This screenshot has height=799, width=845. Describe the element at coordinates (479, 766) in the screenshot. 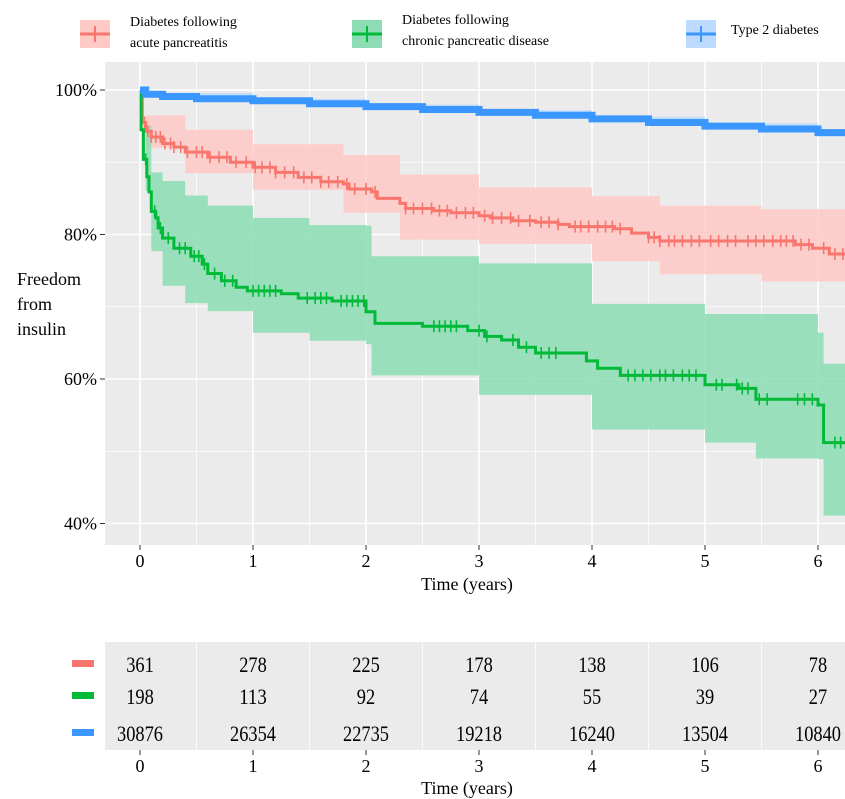

I see `table-x-tick-label: 3` at that location.